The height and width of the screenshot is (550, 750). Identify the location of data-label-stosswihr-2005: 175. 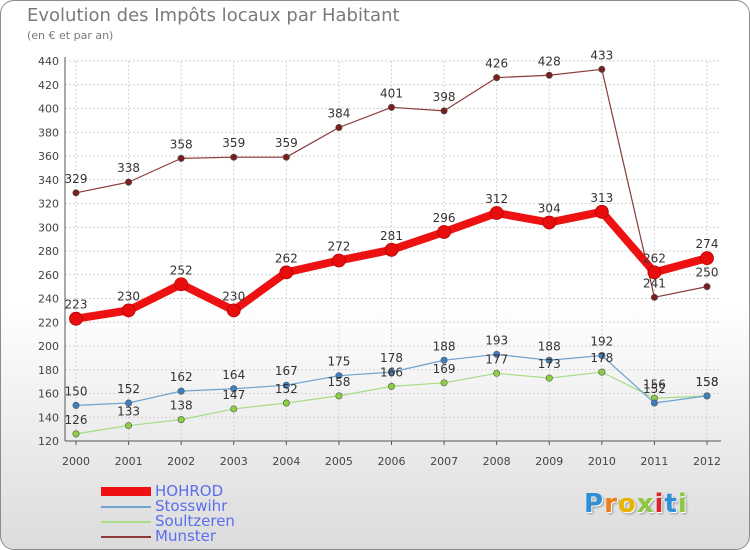
(338, 362).